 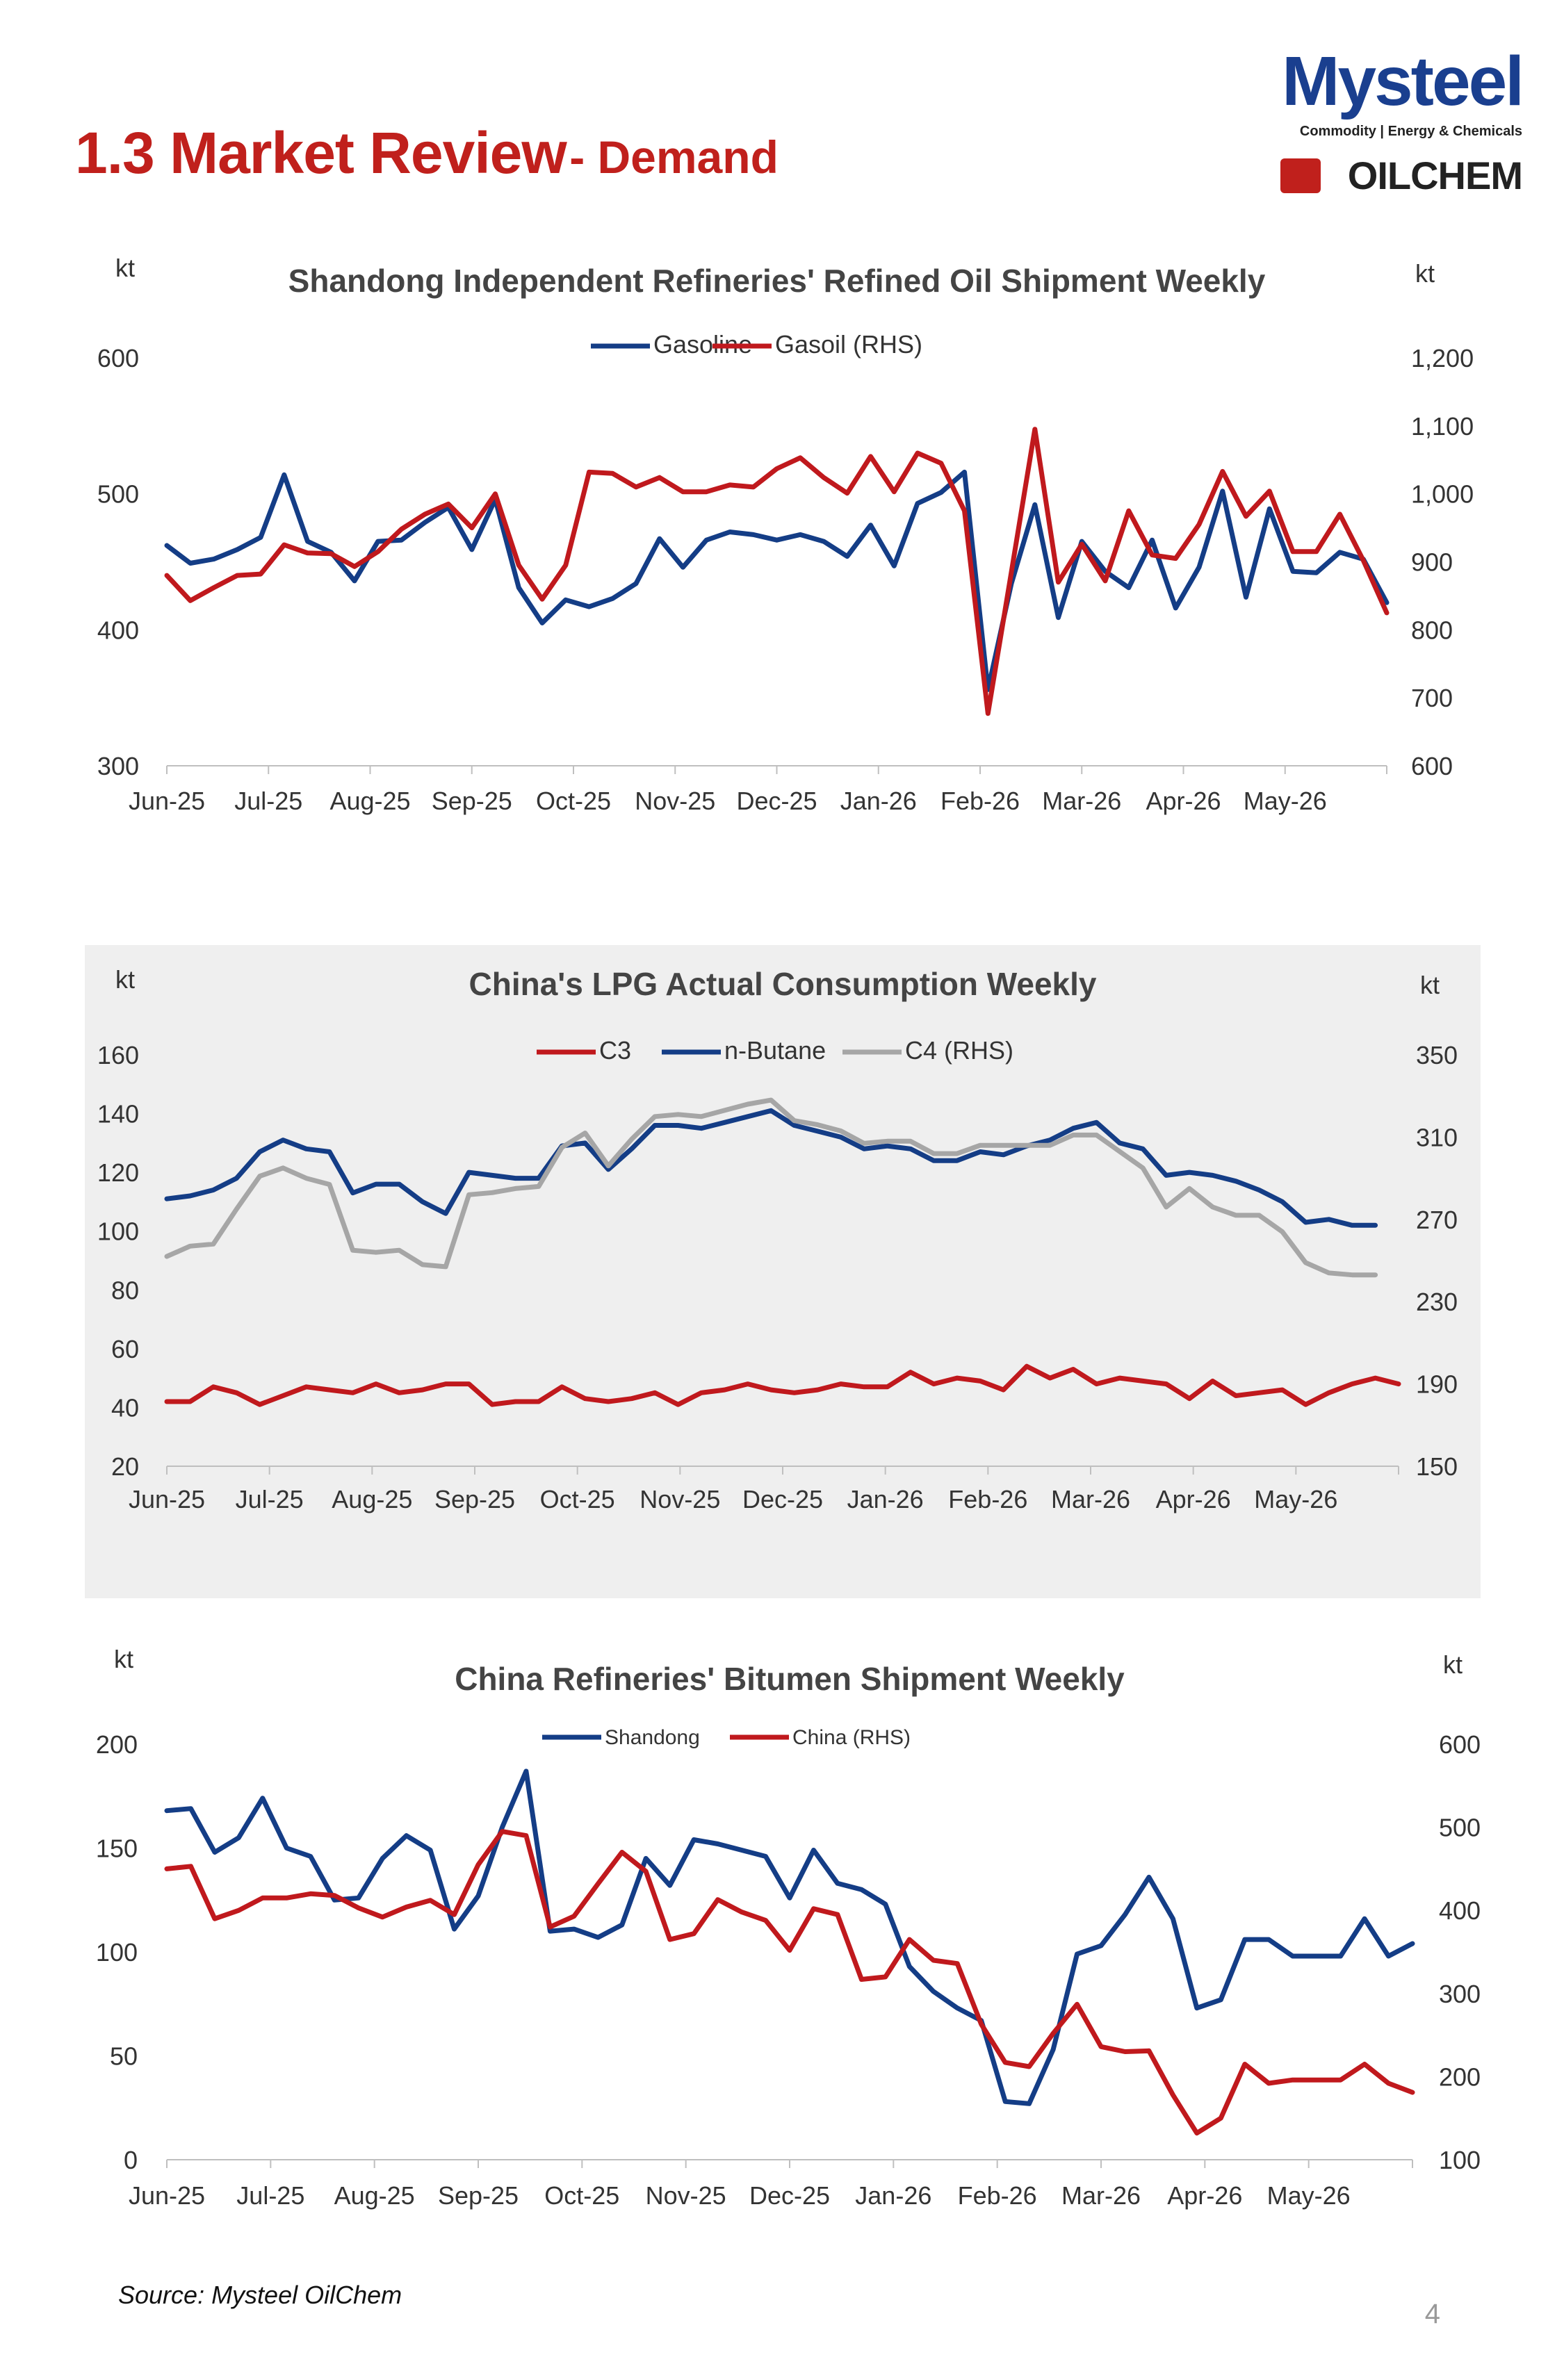 I want to click on right-tick-label: 150, so click(x=1437, y=1466).